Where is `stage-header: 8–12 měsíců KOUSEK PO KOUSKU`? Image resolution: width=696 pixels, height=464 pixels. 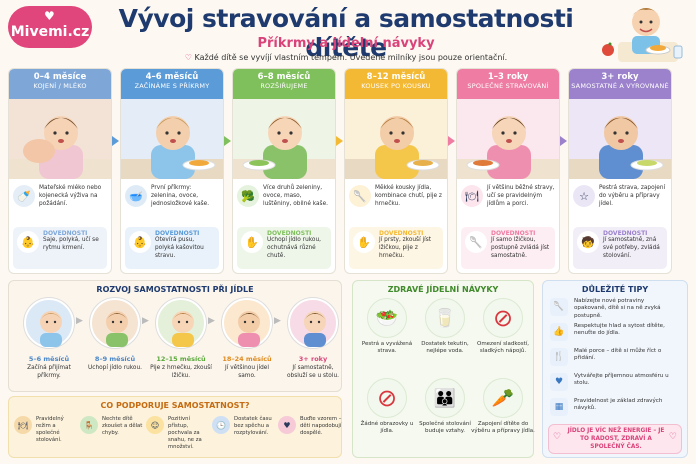
stage-header: 8–12 měsíců KOUSEK PO KOUSKU is located at coordinates (396, 84).